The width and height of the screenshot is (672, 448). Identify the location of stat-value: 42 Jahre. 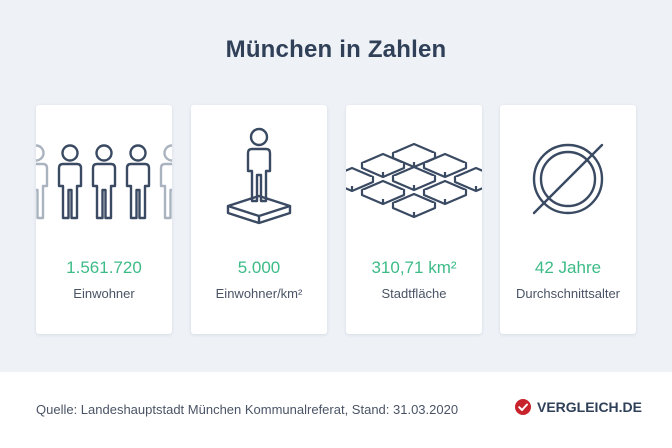
(568, 267).